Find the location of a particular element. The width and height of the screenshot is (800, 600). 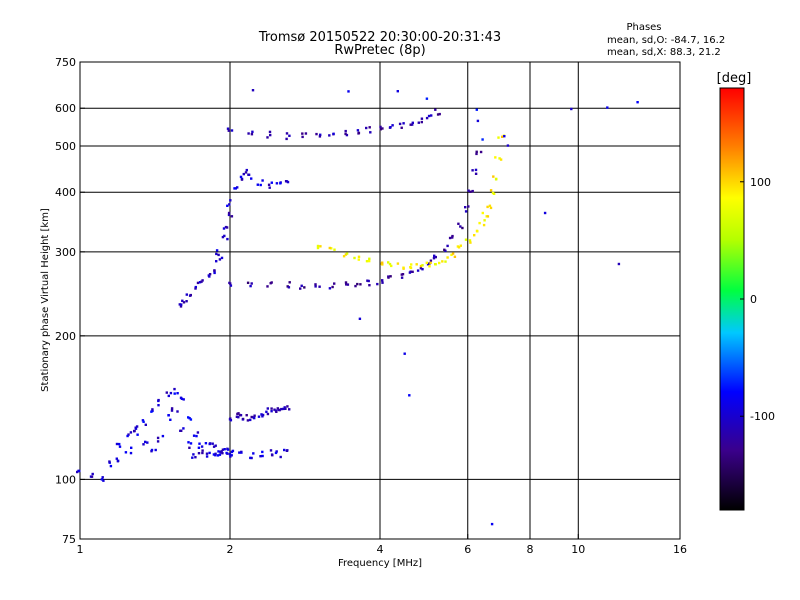

y-tick-label: 400 is located at coordinates (65, 192).